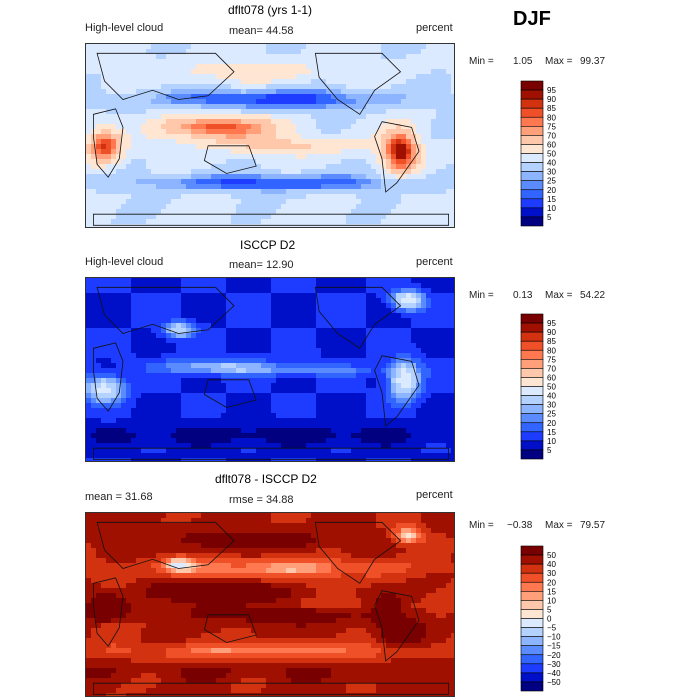 The width and height of the screenshot is (700, 700). Describe the element at coordinates (434, 495) in the screenshot. I see `panel3-unit-label: percent` at that location.